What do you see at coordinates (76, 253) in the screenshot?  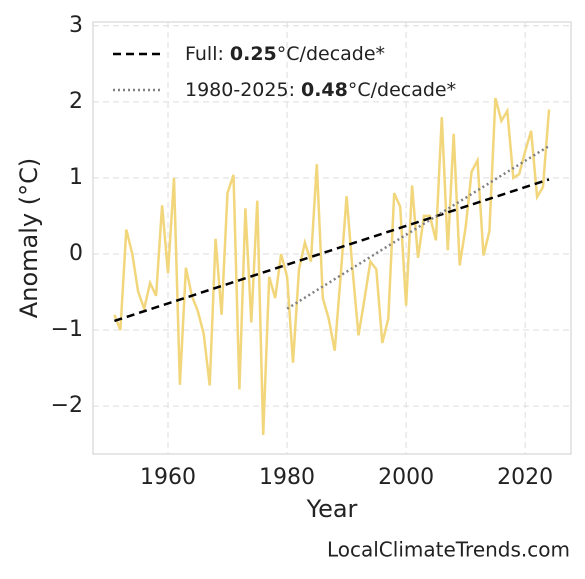 I see `y-tick-label: 0` at bounding box center [76, 253].